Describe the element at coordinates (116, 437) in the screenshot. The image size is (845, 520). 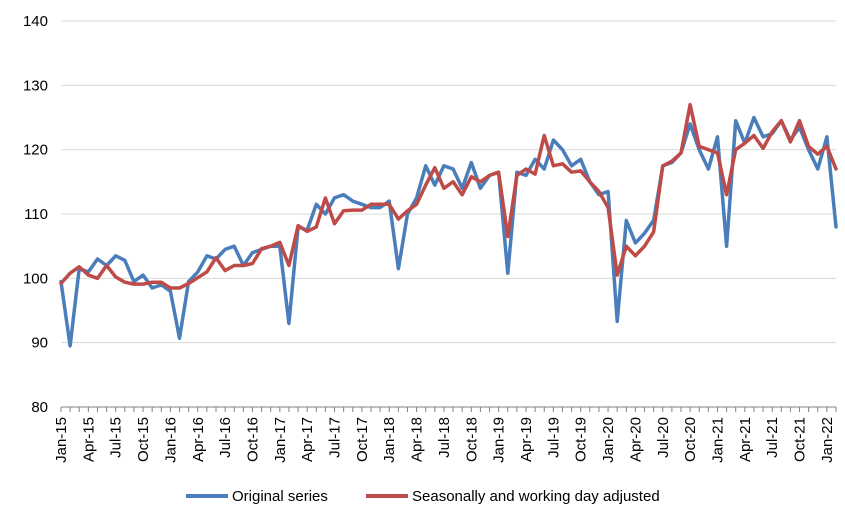
I see `x-tick-label: Jul-15` at that location.